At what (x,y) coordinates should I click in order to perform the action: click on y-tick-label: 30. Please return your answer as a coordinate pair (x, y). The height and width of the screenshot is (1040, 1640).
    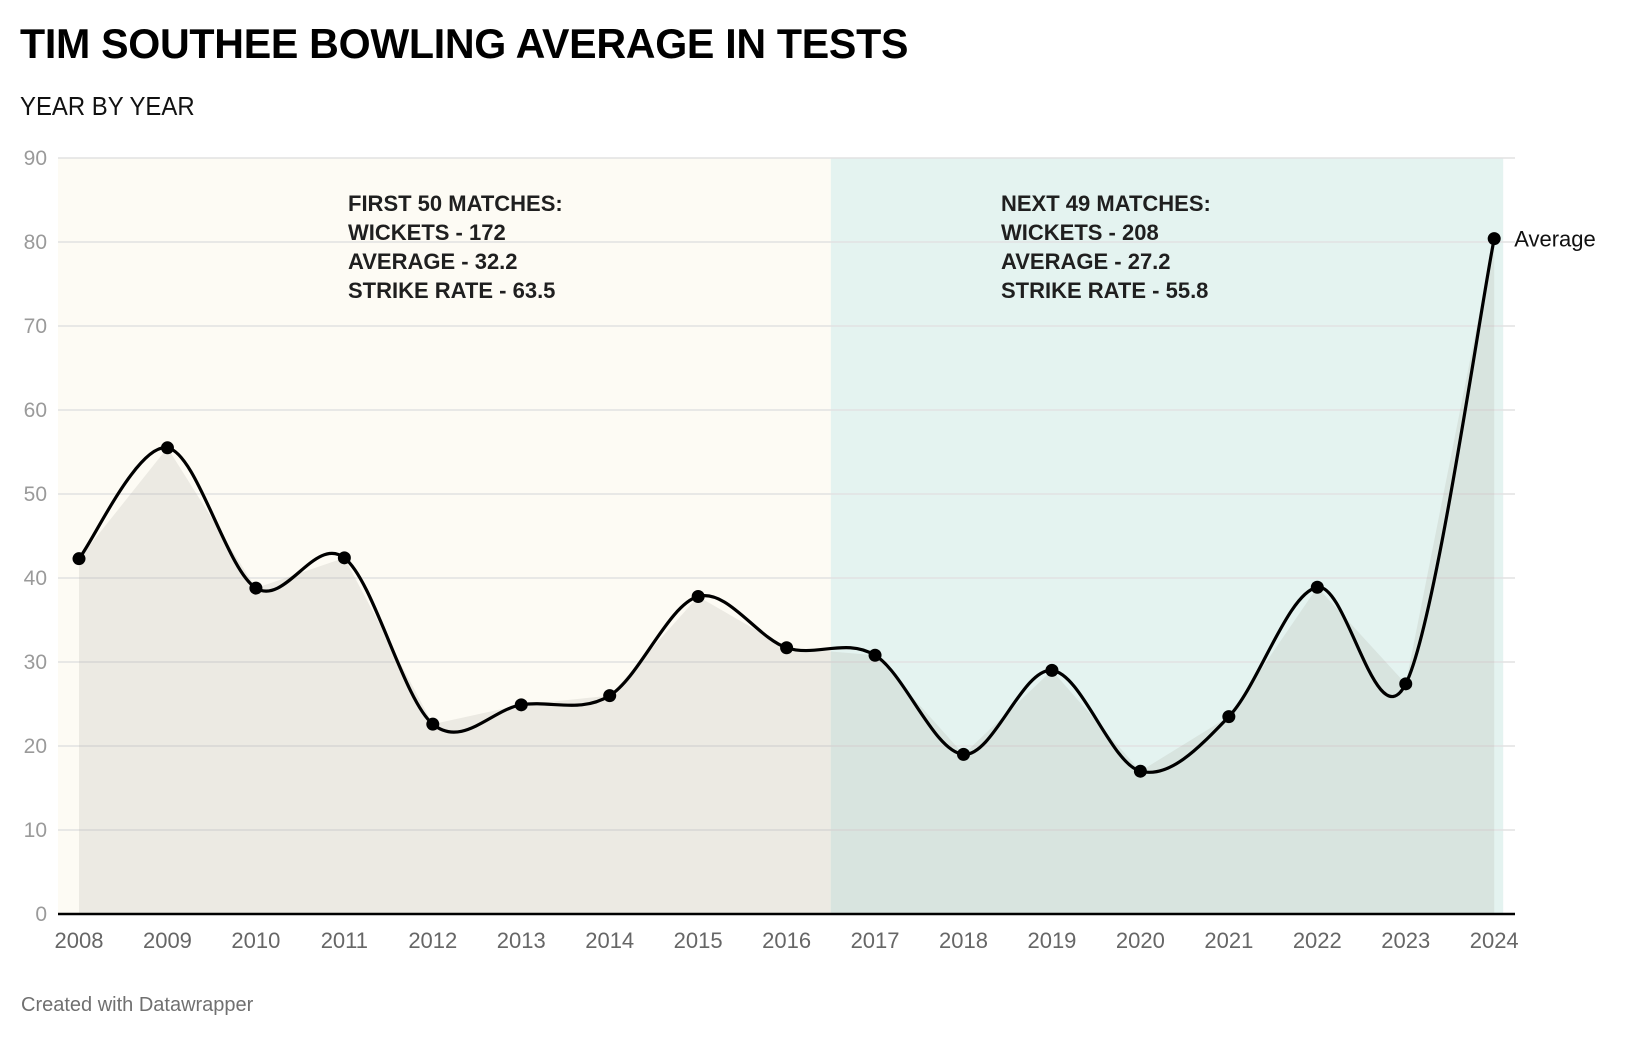
    Looking at the image, I should click on (35, 662).